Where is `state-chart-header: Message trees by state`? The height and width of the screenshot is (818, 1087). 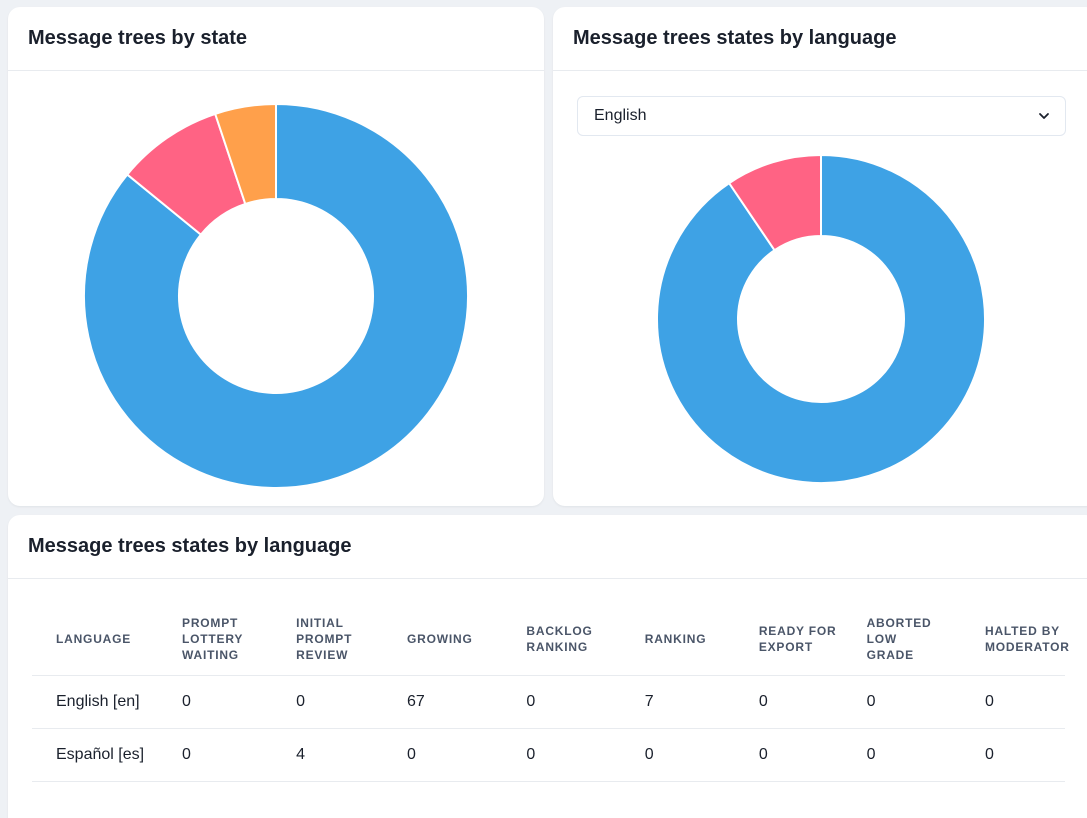 state-chart-header: Message trees by state is located at coordinates (276, 39).